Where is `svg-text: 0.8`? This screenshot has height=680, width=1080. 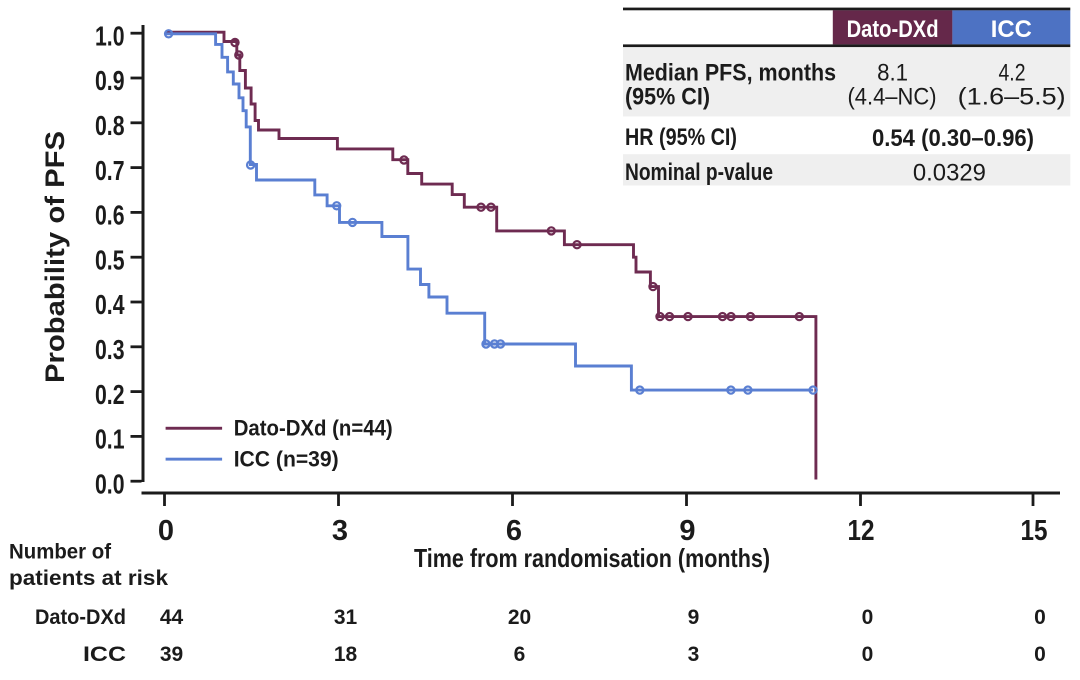
svg-text: 0.8 is located at coordinates (110, 125).